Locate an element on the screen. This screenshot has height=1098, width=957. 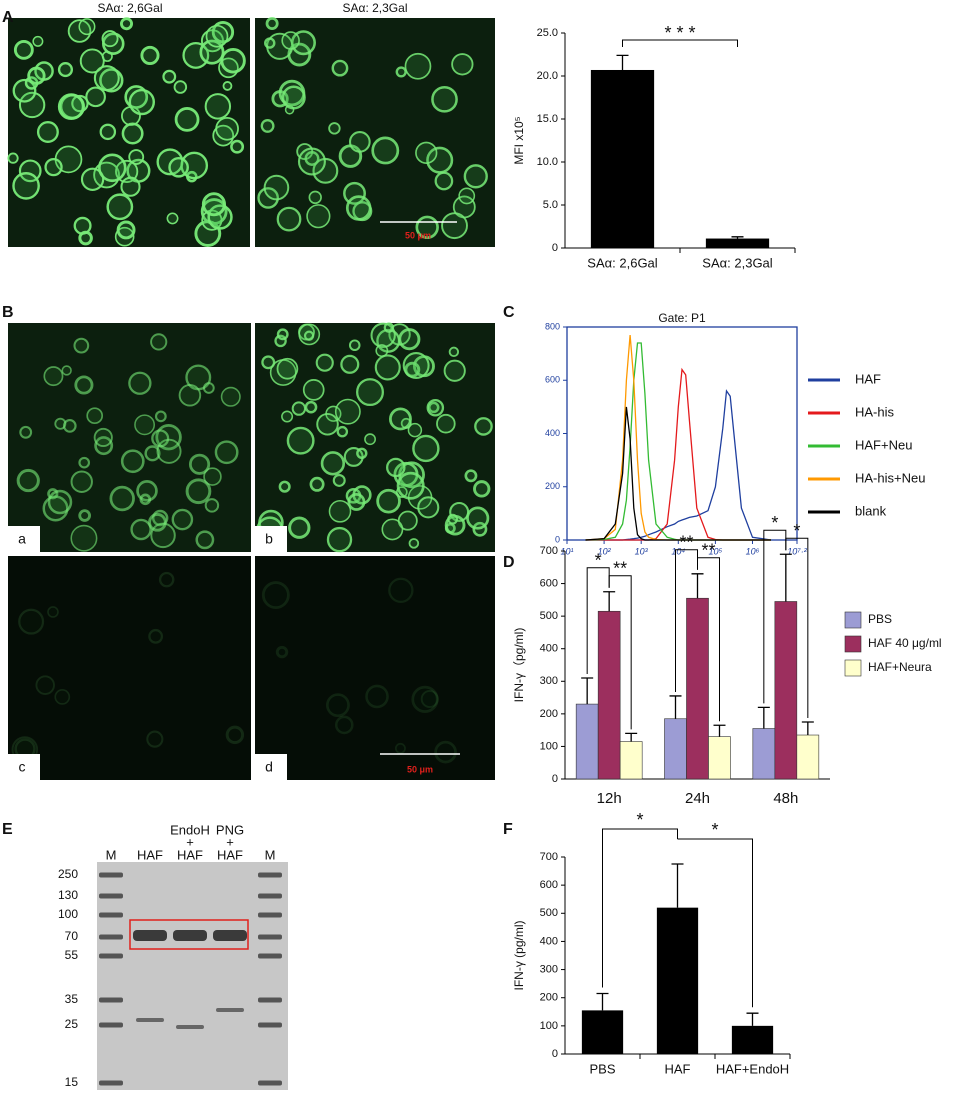
treatment-label: PNG is located at coordinates (230, 829).